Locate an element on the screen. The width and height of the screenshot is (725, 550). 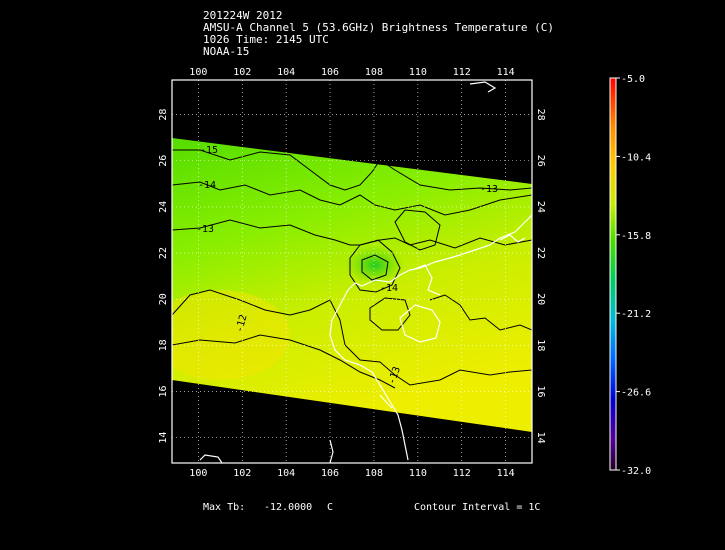
max-tb-unit: C is located at coordinates (330, 507).